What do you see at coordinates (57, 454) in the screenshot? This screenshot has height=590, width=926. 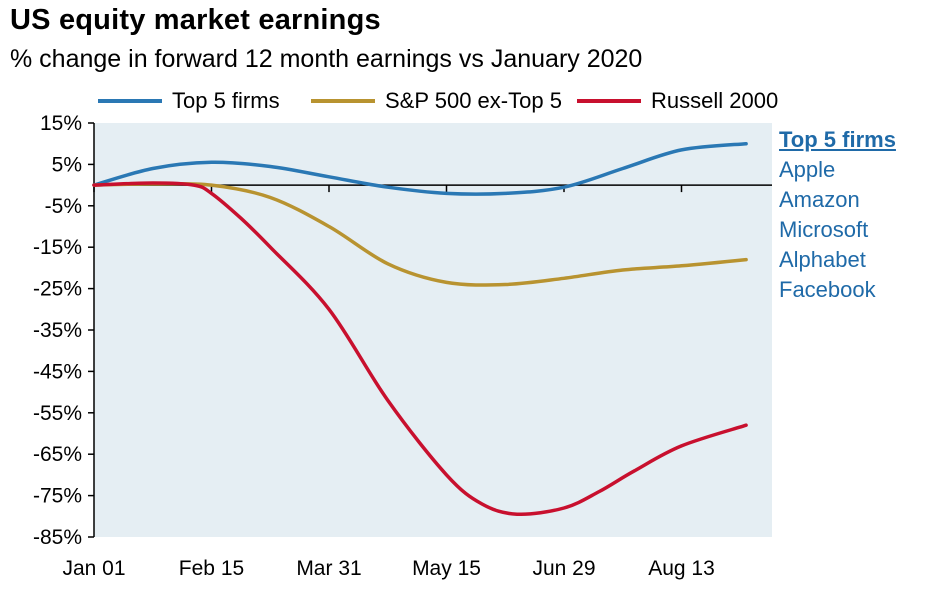 I see `y-tick-label: -65%` at bounding box center [57, 454].